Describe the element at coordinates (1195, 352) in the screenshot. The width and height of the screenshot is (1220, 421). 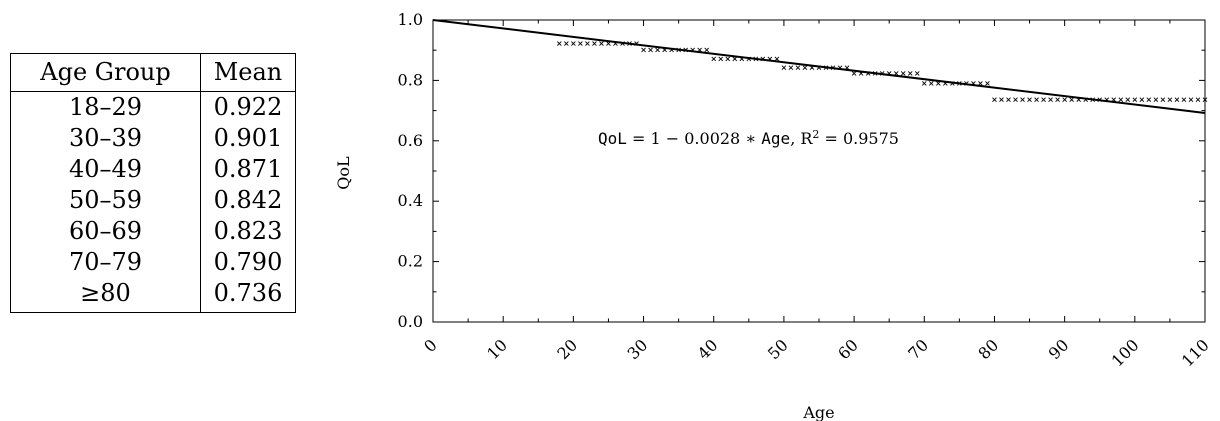
I see `x-tick-label: 110` at that location.